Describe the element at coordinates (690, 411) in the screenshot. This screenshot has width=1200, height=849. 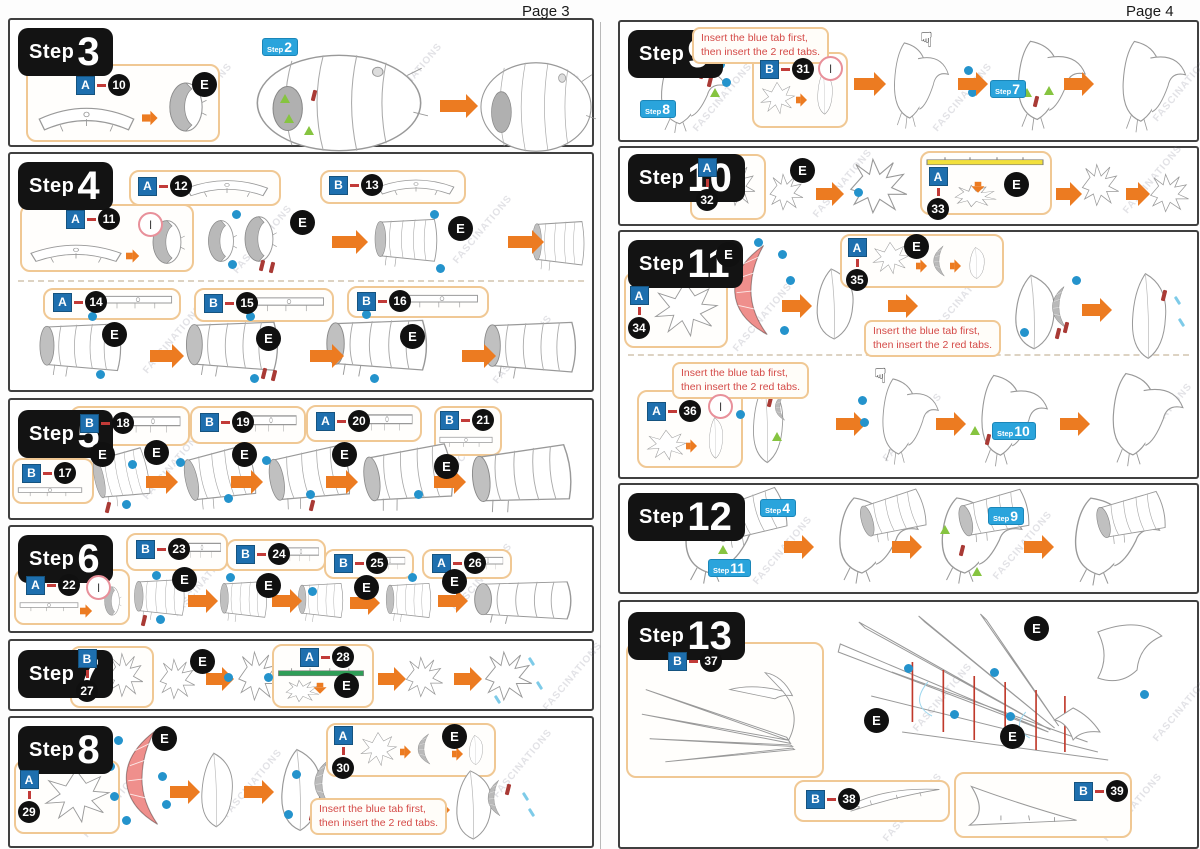
I see `part-number-badge: 36` at that location.